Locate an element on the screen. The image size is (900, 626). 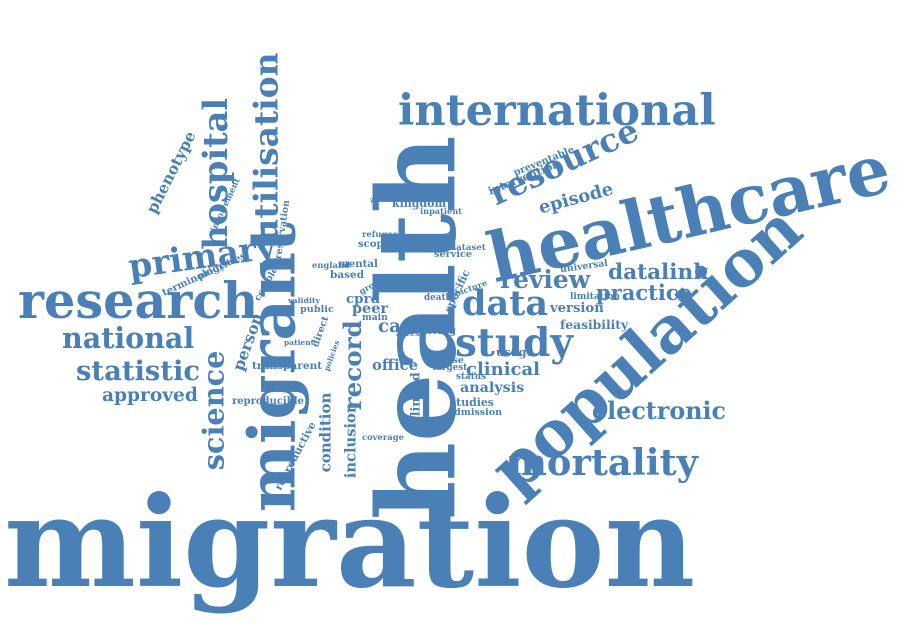
word-electronic: electronic is located at coordinates (659, 411).